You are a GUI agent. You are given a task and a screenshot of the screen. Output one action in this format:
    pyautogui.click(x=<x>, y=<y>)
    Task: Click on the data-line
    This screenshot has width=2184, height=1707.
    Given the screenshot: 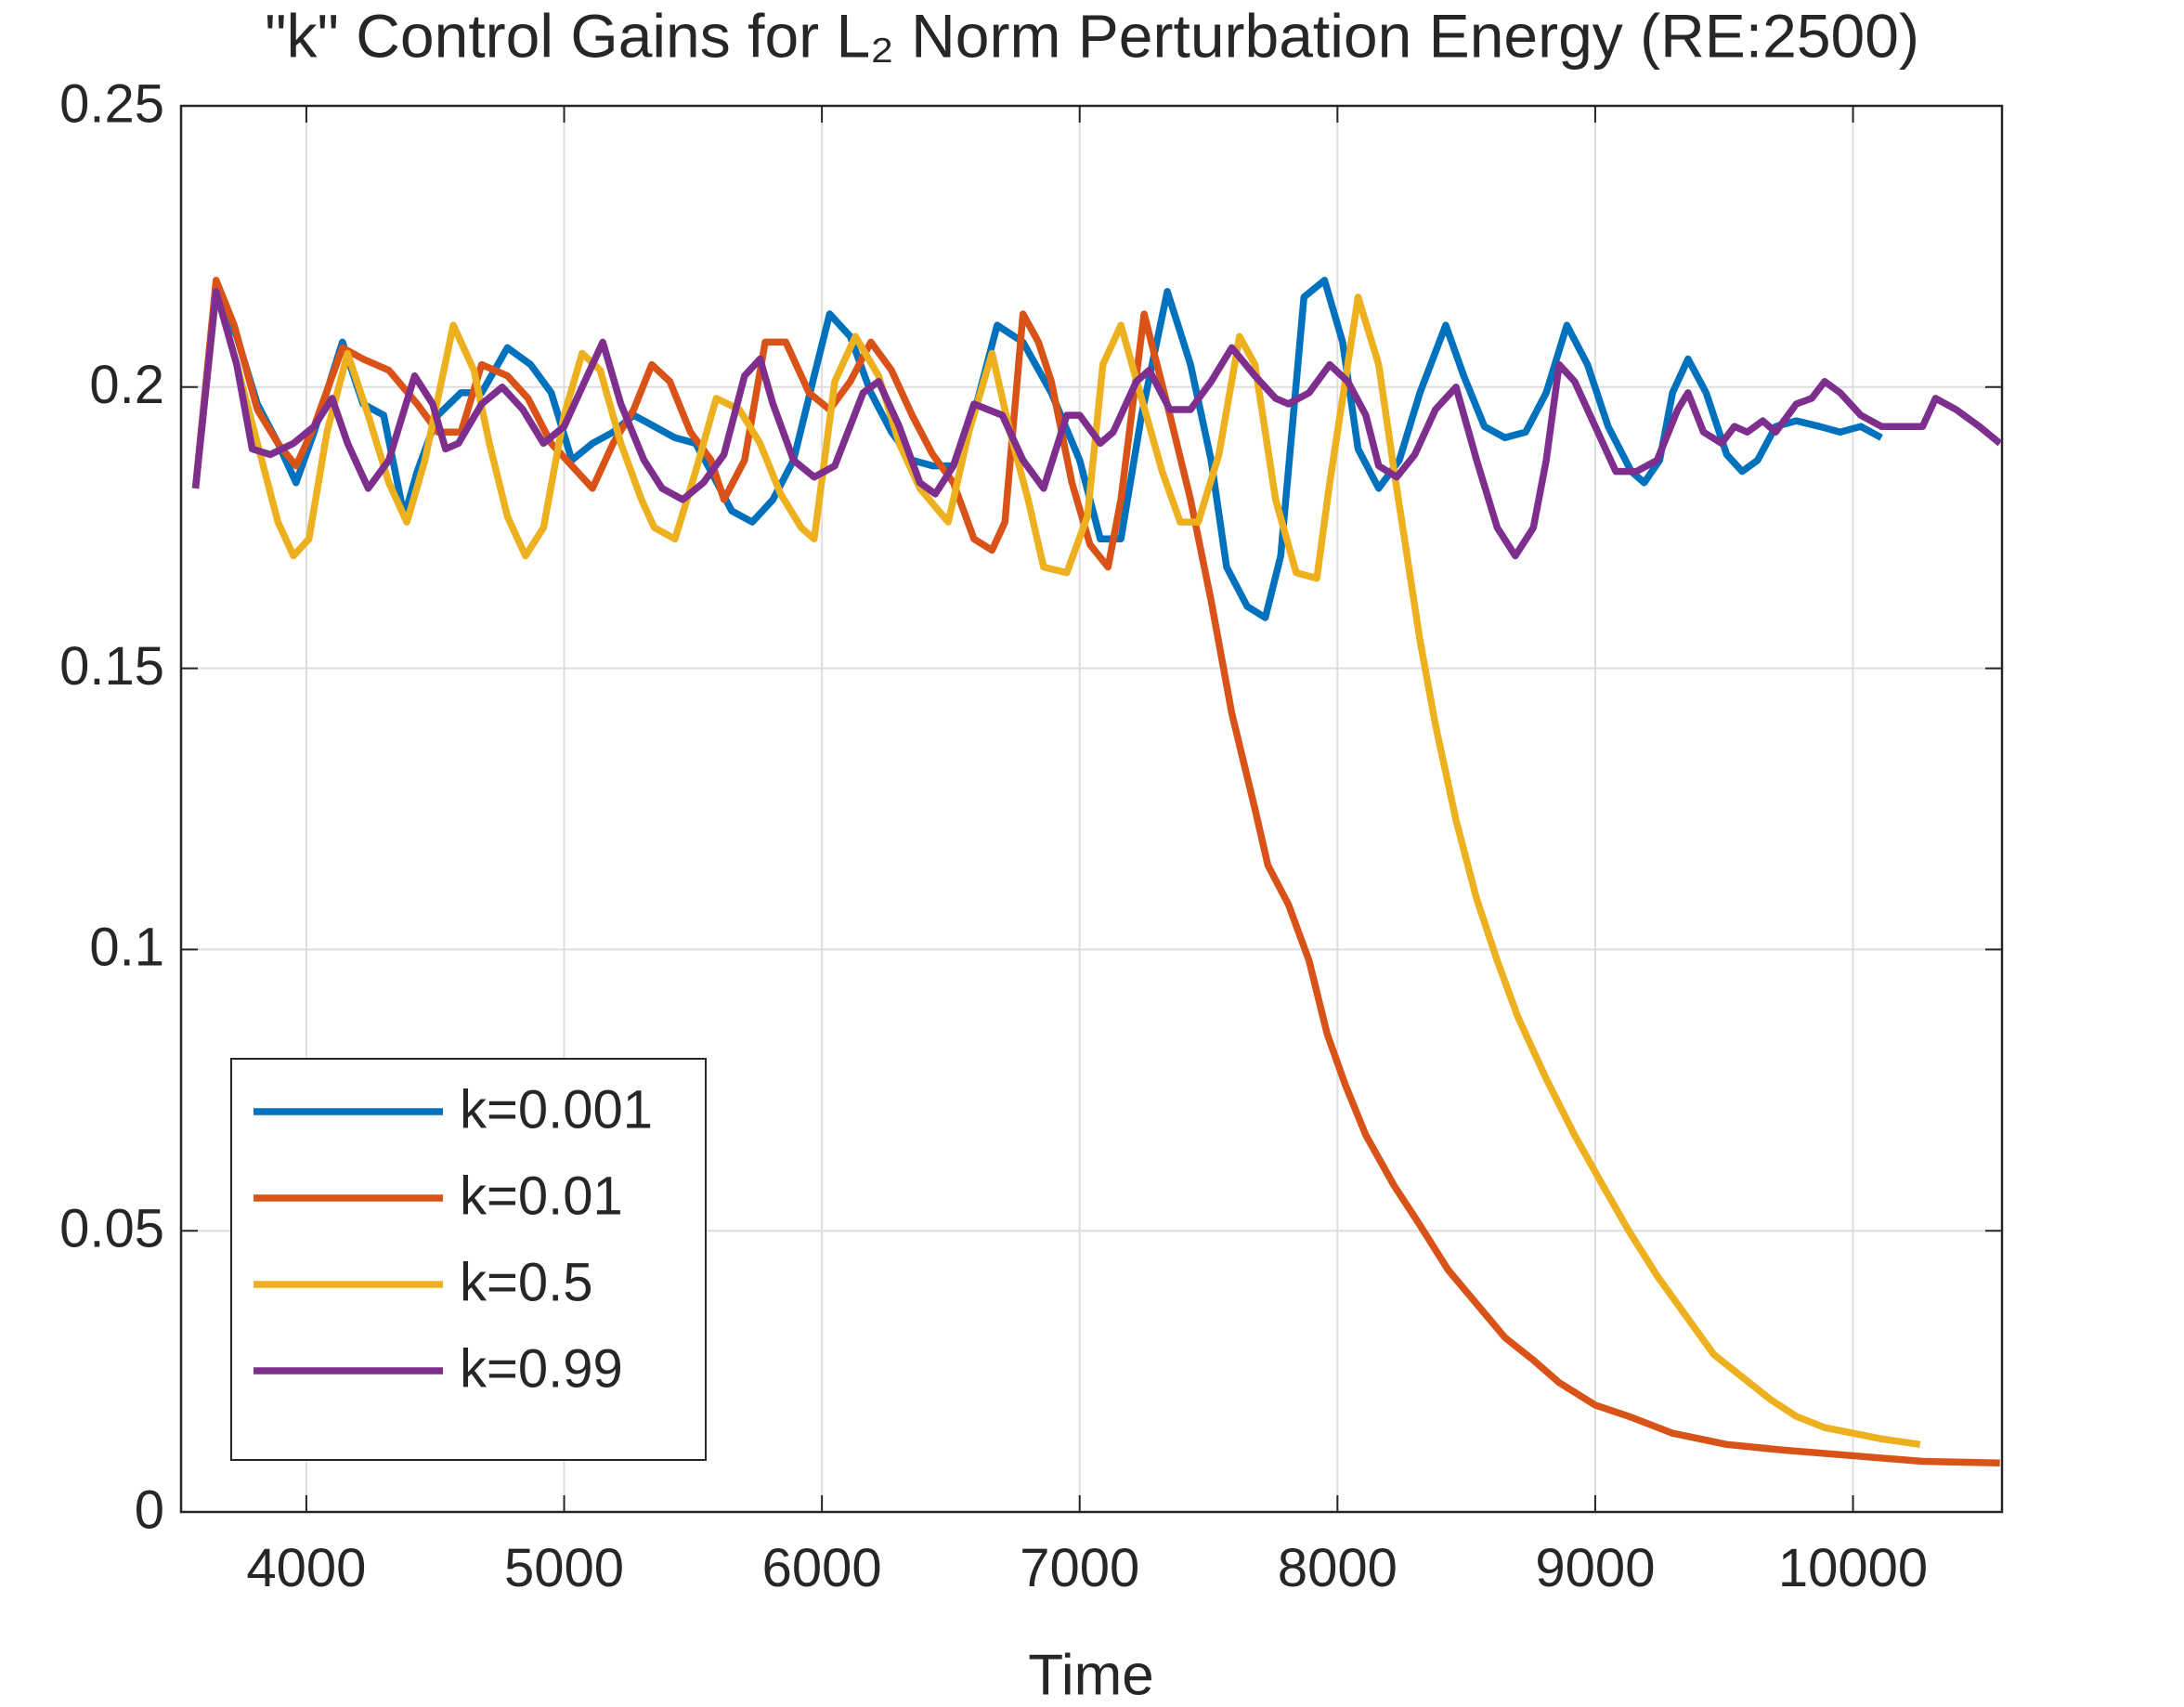 What is the action you would take?
    pyautogui.click(x=1097, y=424)
    